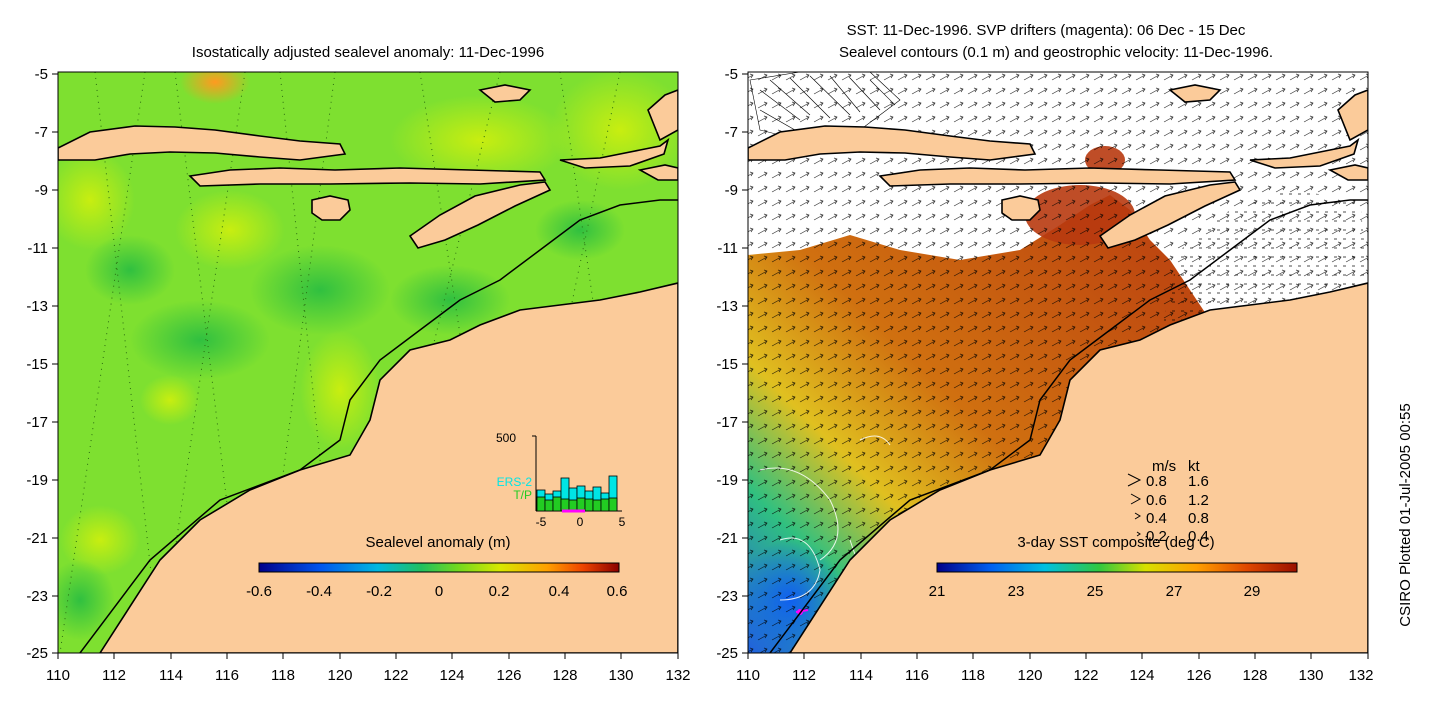 This screenshot has height=720, width=1440. What do you see at coordinates (1168, 501) in the screenshot?
I see `speed-legend: m/s kt 0.8 1.6 0.6 1.2 0.4 0.8 0.2 0.4` at bounding box center [1168, 501].